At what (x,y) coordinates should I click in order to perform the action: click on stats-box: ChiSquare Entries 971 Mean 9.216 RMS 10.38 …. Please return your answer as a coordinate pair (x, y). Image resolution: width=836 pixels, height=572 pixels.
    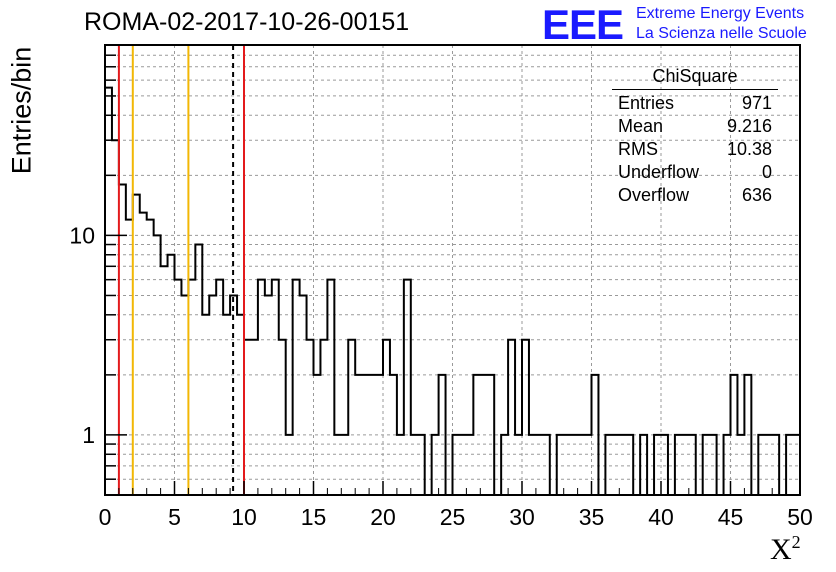
    Looking at the image, I should click on (695, 136).